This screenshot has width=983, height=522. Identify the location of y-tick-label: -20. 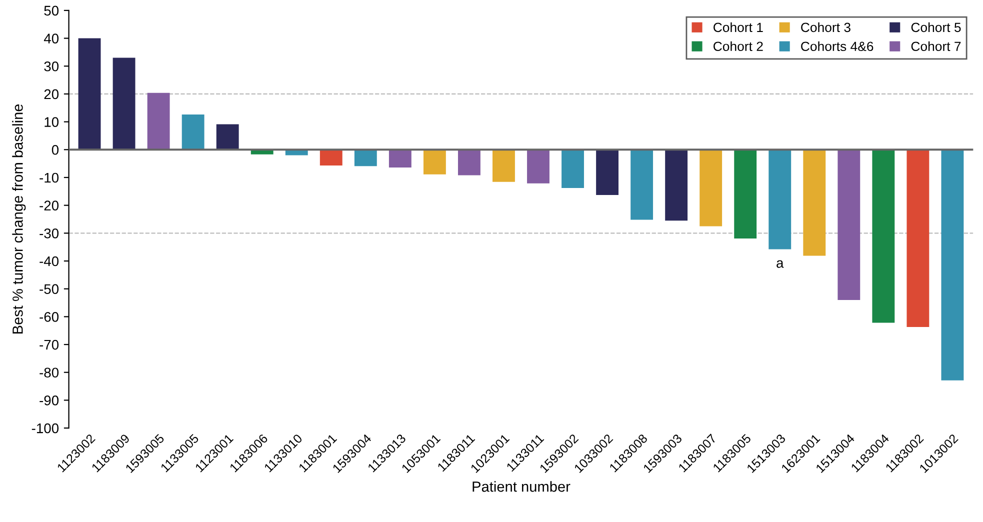
(49, 205).